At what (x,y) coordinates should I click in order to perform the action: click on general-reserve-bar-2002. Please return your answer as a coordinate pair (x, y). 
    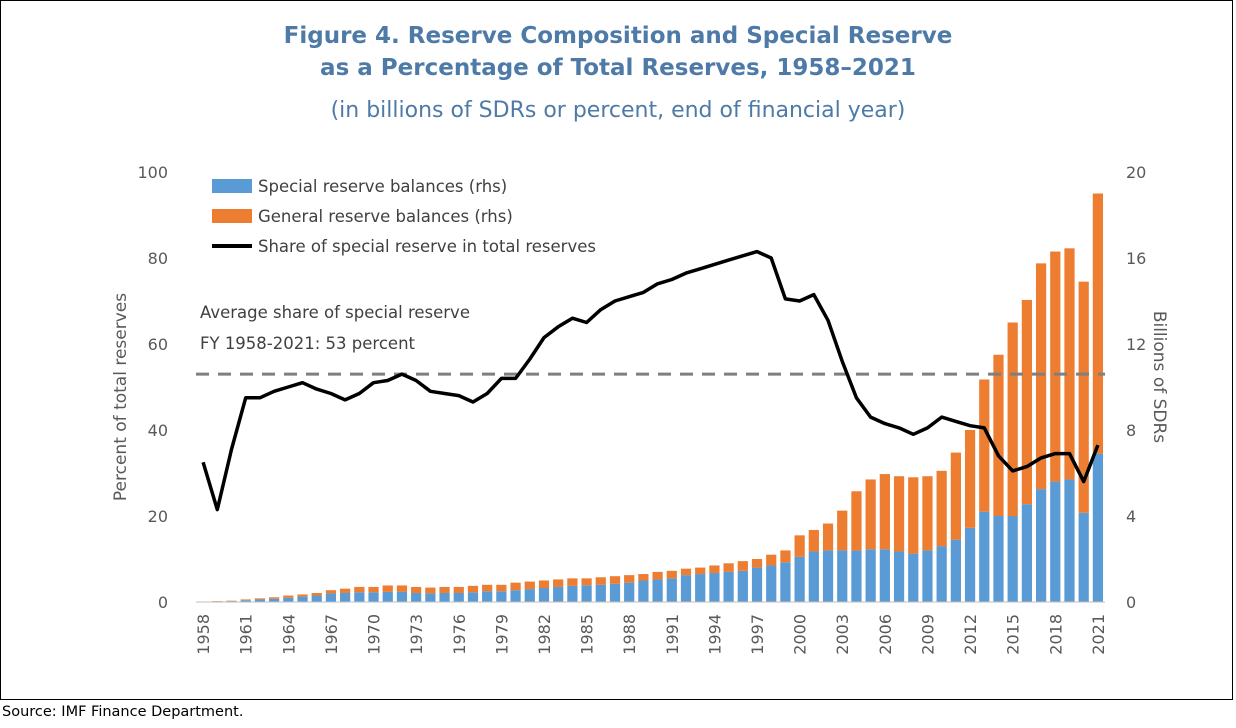
    Looking at the image, I should click on (828, 537).